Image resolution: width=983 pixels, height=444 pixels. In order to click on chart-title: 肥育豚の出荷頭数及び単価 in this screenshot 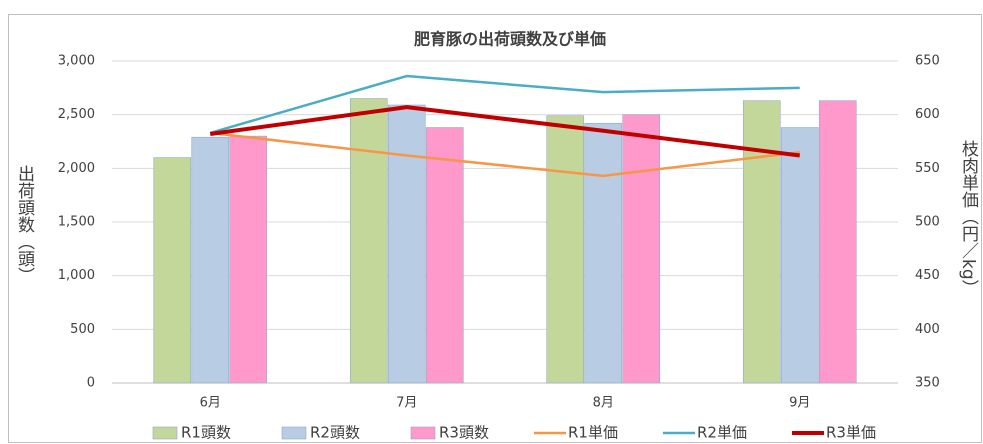, I will do `click(510, 39)`.